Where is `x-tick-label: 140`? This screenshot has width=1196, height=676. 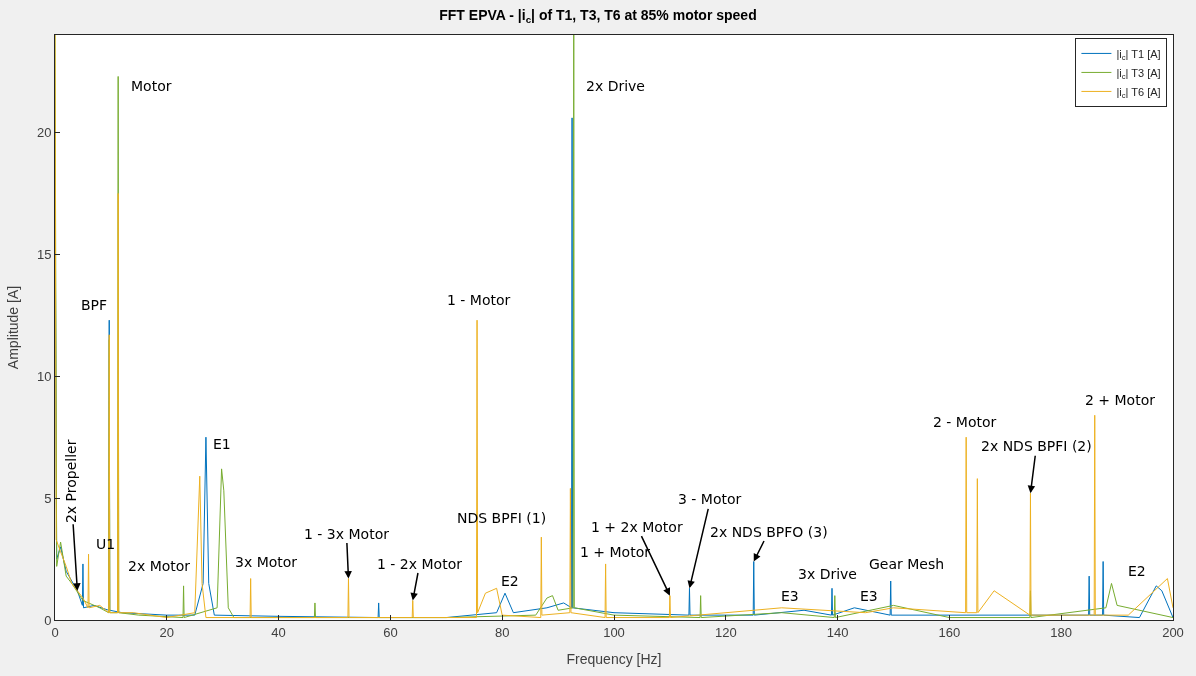
x-tick-label: 140 is located at coordinates (837, 632).